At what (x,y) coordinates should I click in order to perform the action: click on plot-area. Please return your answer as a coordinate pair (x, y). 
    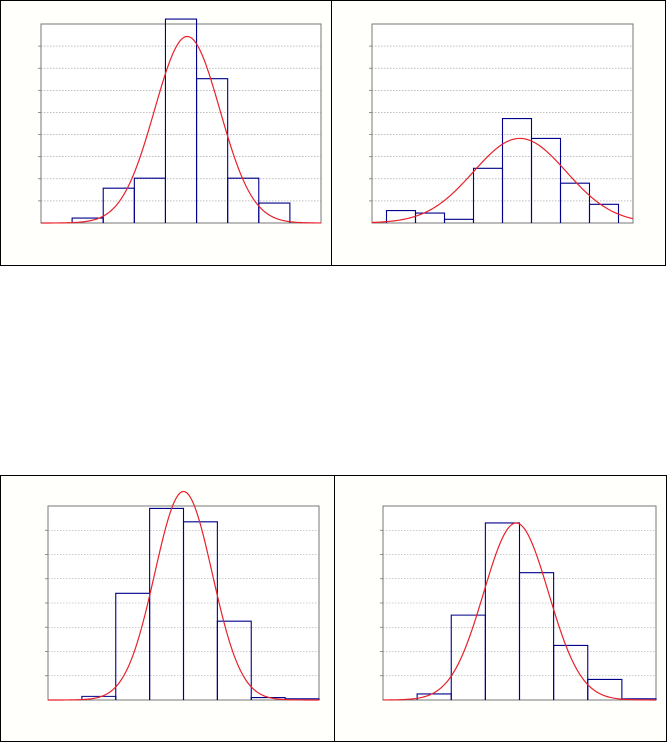
    Looking at the image, I should click on (181, 123).